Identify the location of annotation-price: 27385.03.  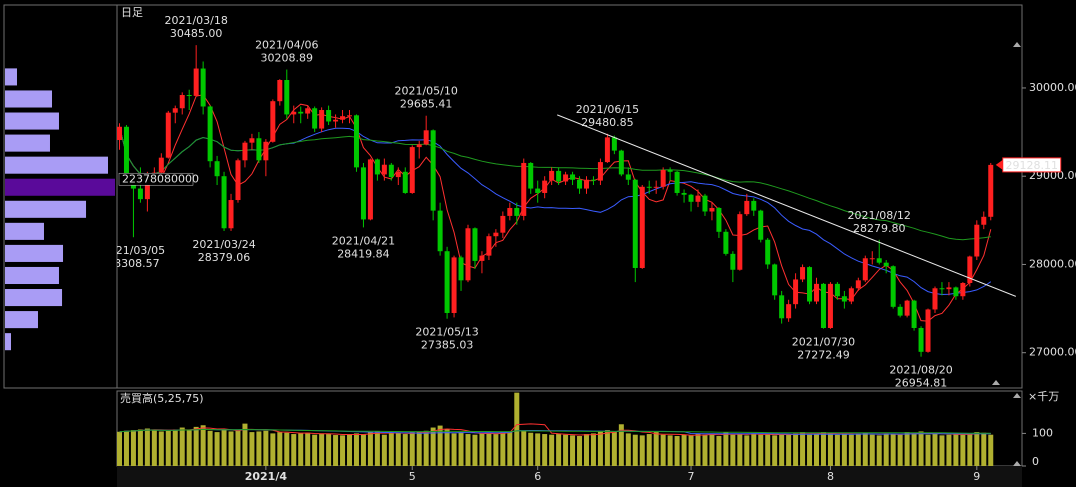
(447, 345).